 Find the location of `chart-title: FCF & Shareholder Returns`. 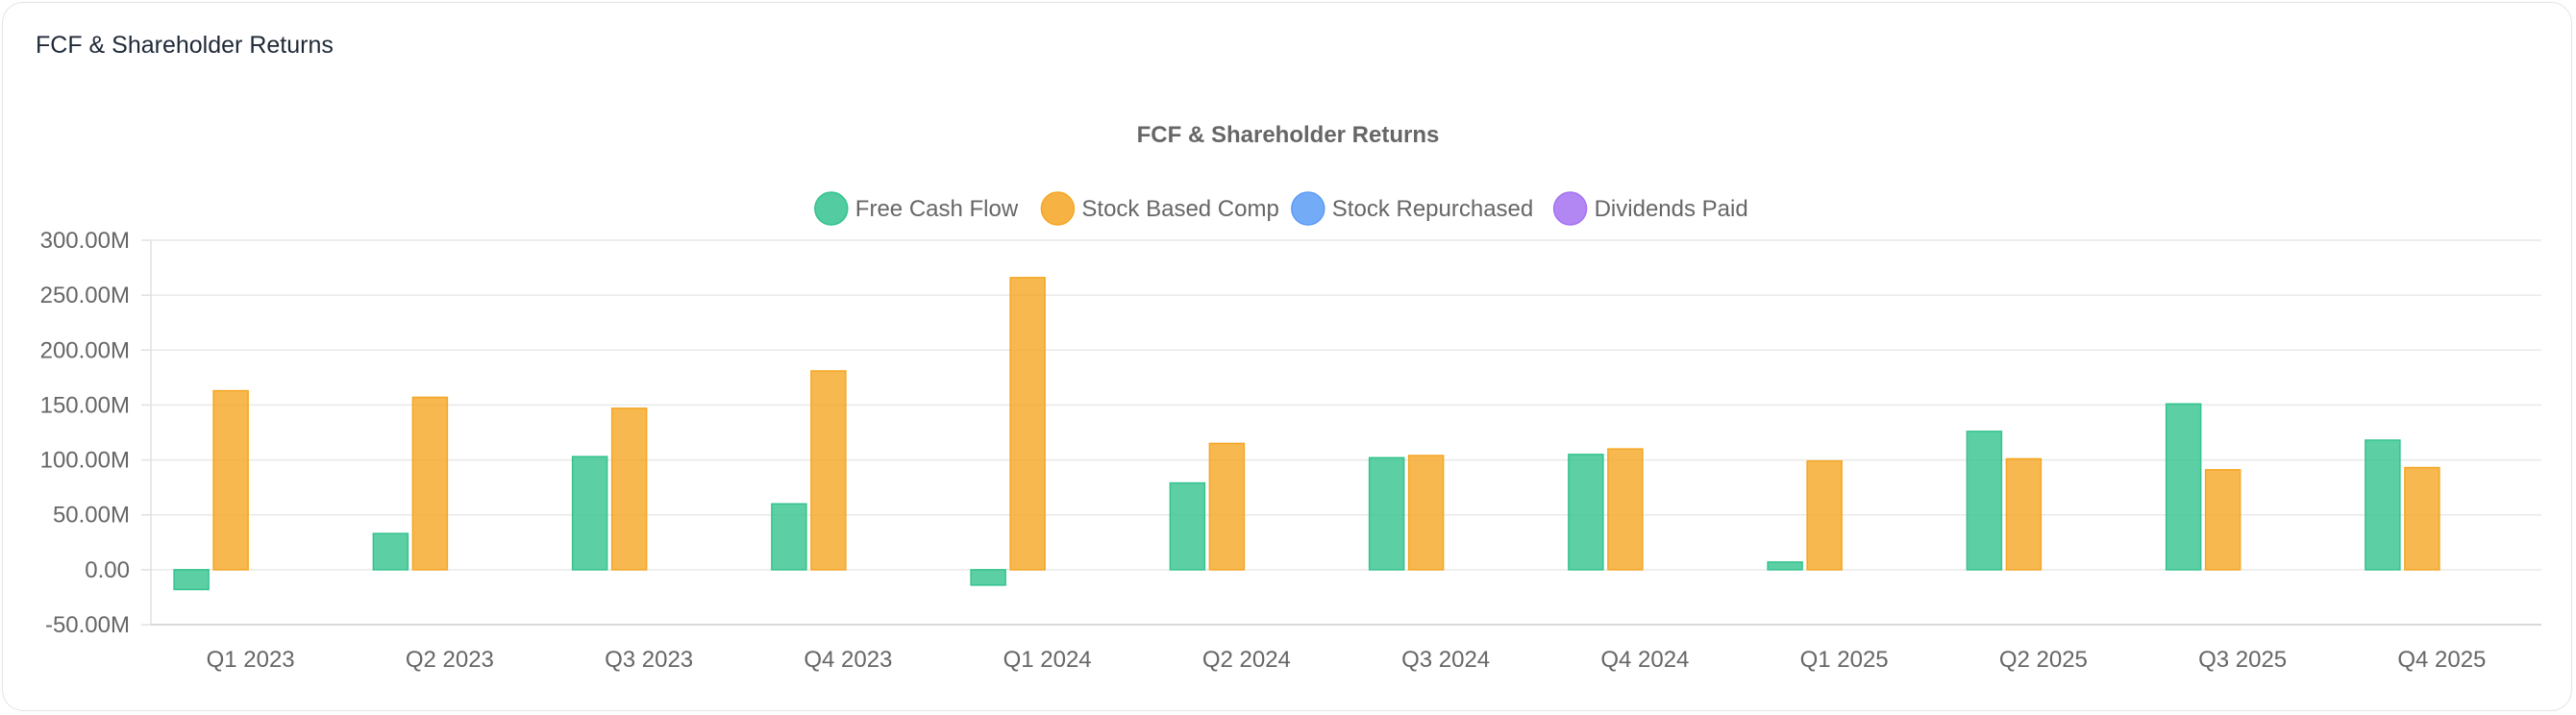

chart-title: FCF & Shareholder Returns is located at coordinates (1288, 135).